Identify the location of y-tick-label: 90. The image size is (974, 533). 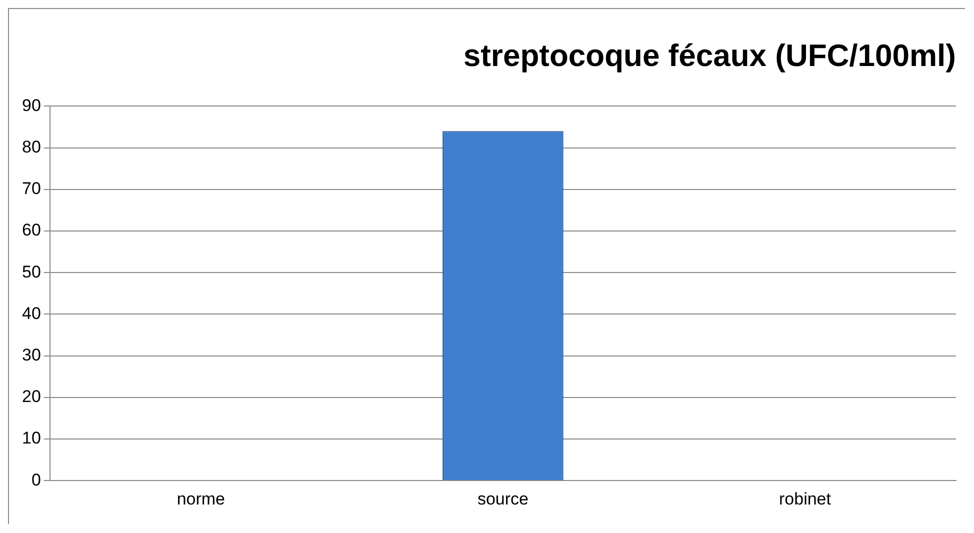
(31, 105).